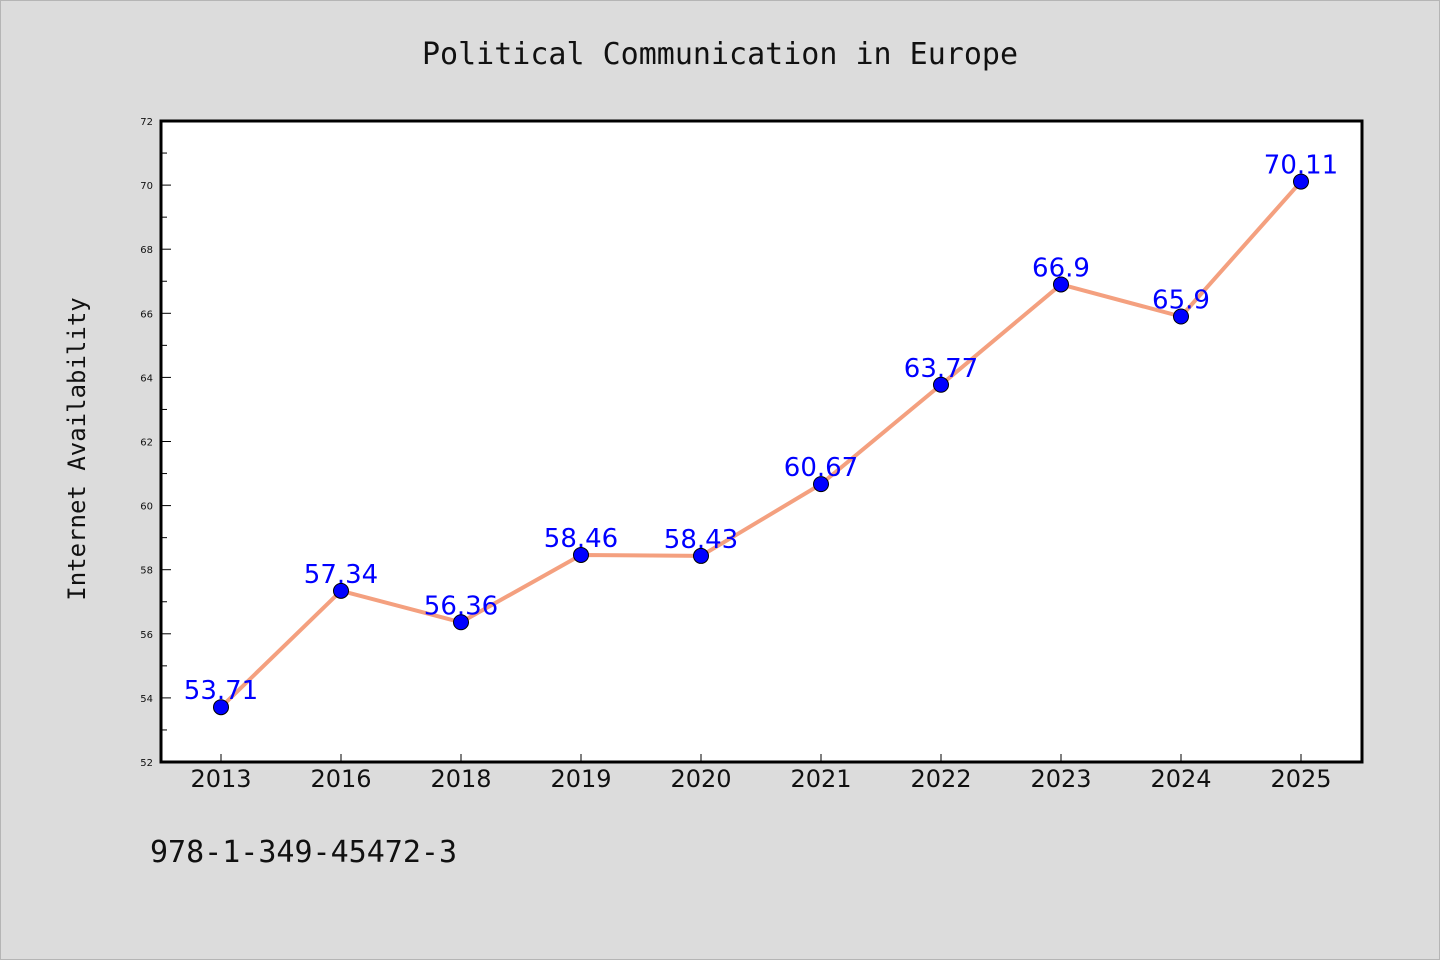 The image size is (1440, 960). What do you see at coordinates (221, 691) in the screenshot?
I see `data-label-2013: 53.71` at bounding box center [221, 691].